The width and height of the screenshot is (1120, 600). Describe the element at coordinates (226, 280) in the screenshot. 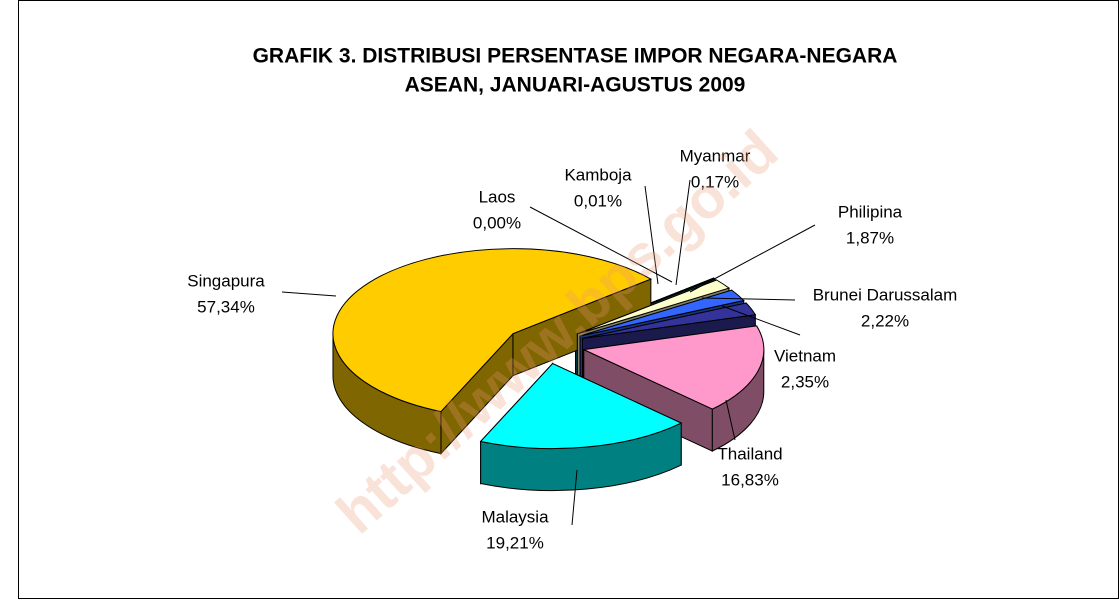

I see `slice-label: Singapura` at that location.